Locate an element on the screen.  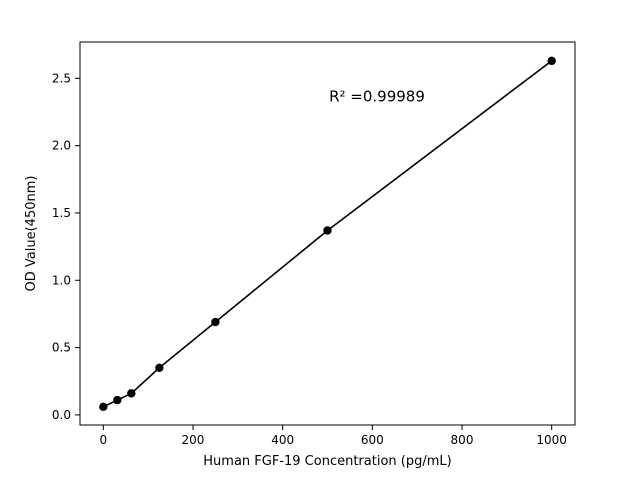
y-tick-label: 2.5 is located at coordinates (61, 78).